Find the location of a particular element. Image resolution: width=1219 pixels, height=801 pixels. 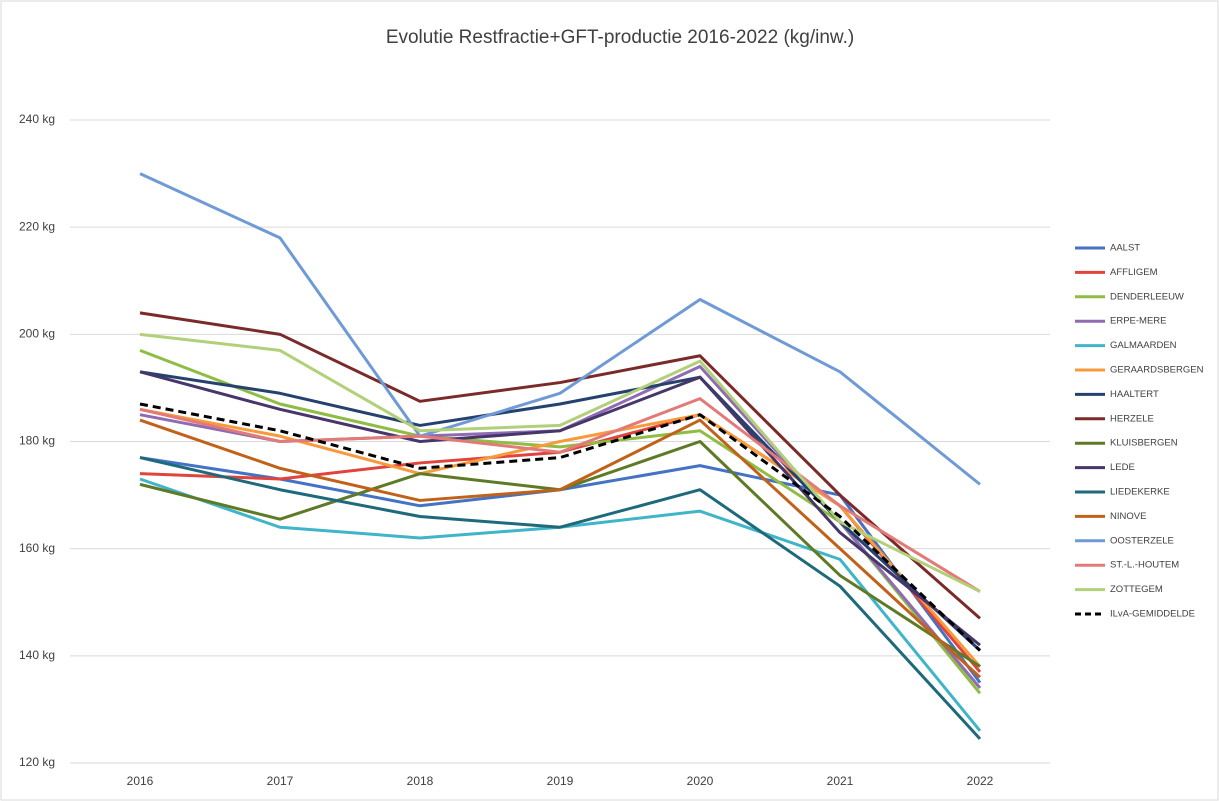

x-tick-label: 2019 is located at coordinates (560, 781).